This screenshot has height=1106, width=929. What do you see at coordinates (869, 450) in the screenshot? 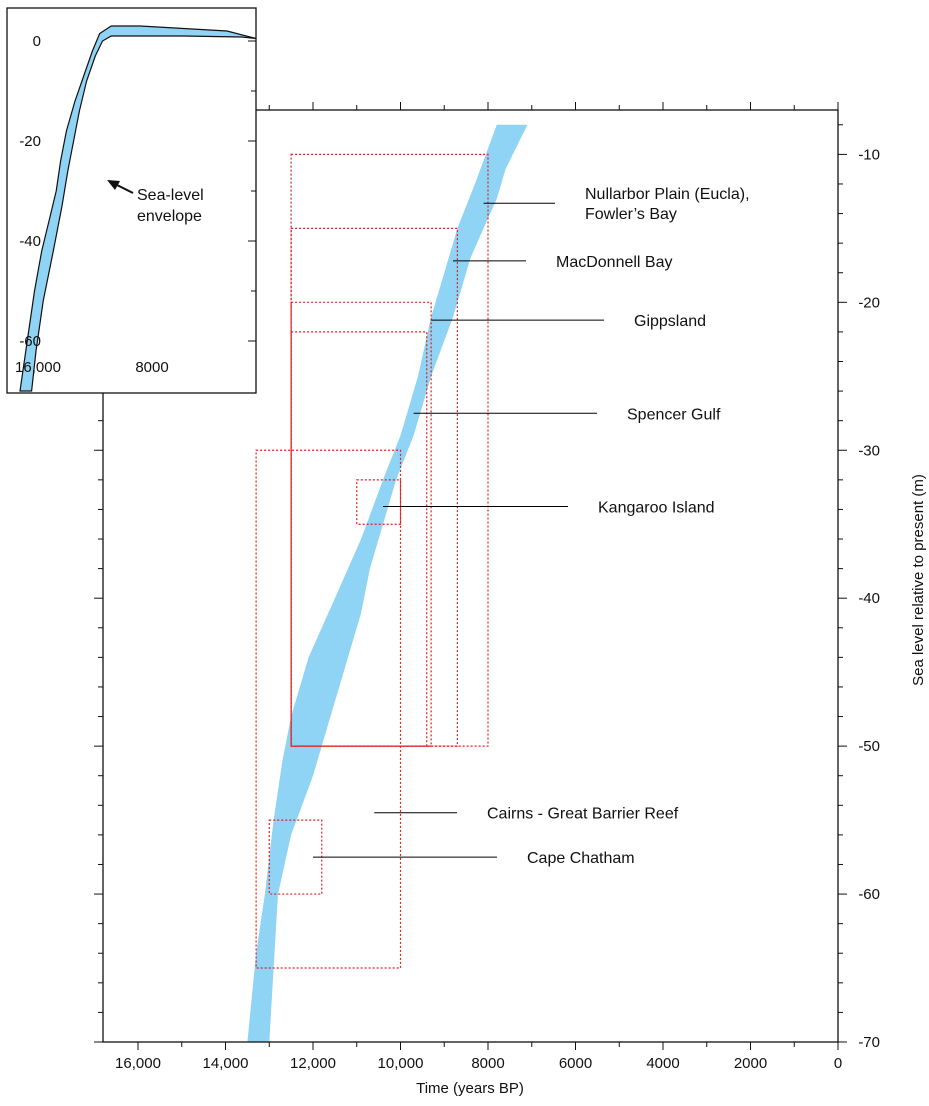
I see `y-tick-label: -30` at bounding box center [869, 450].